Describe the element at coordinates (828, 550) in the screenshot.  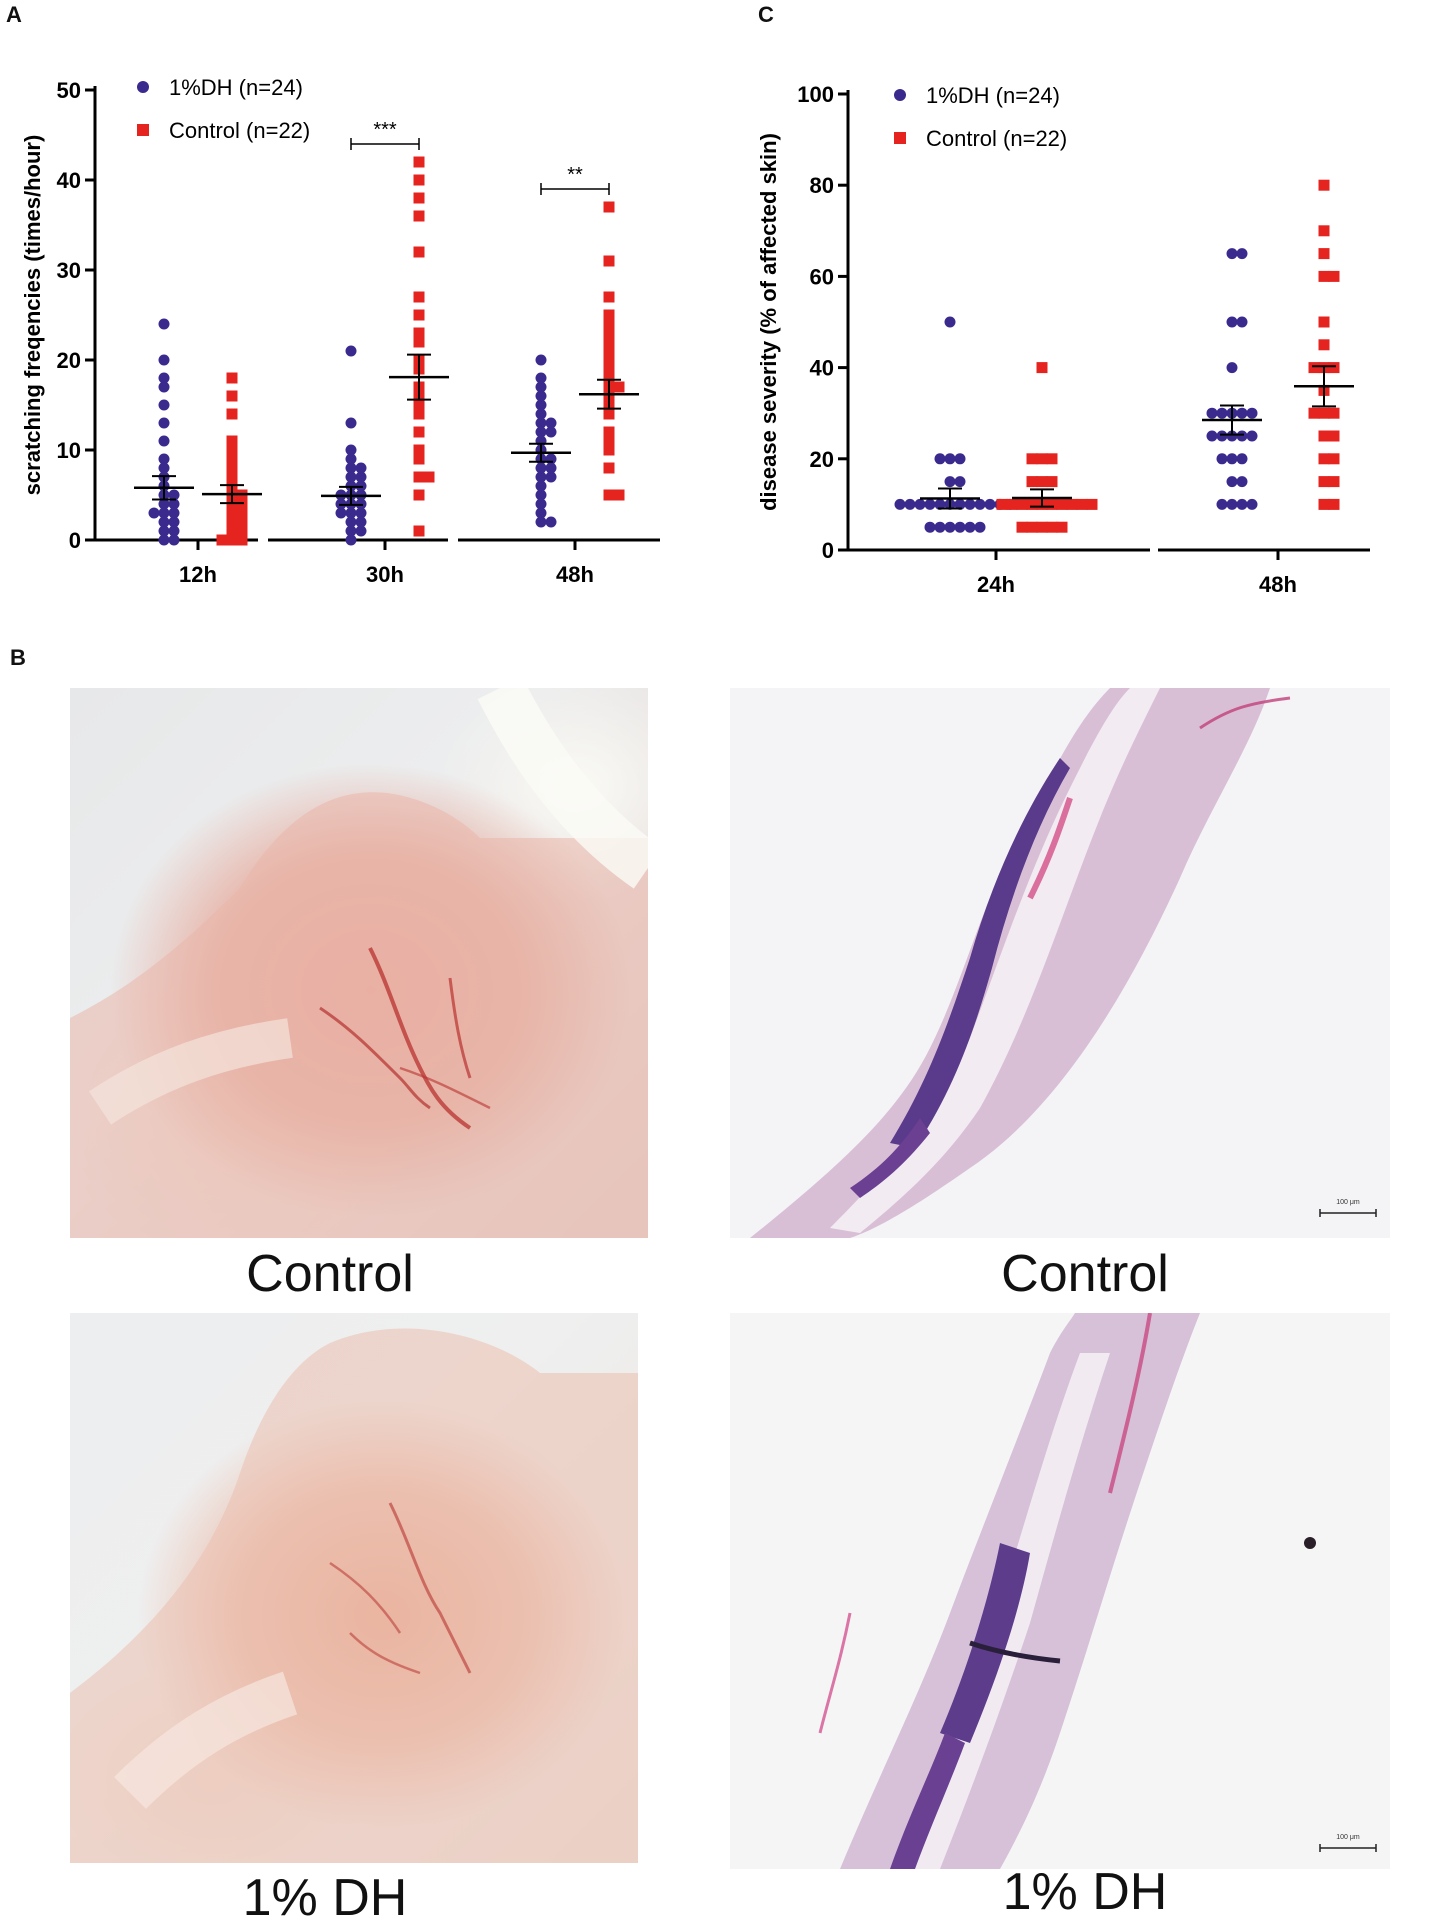
I see `y-tick-label: 0` at that location.